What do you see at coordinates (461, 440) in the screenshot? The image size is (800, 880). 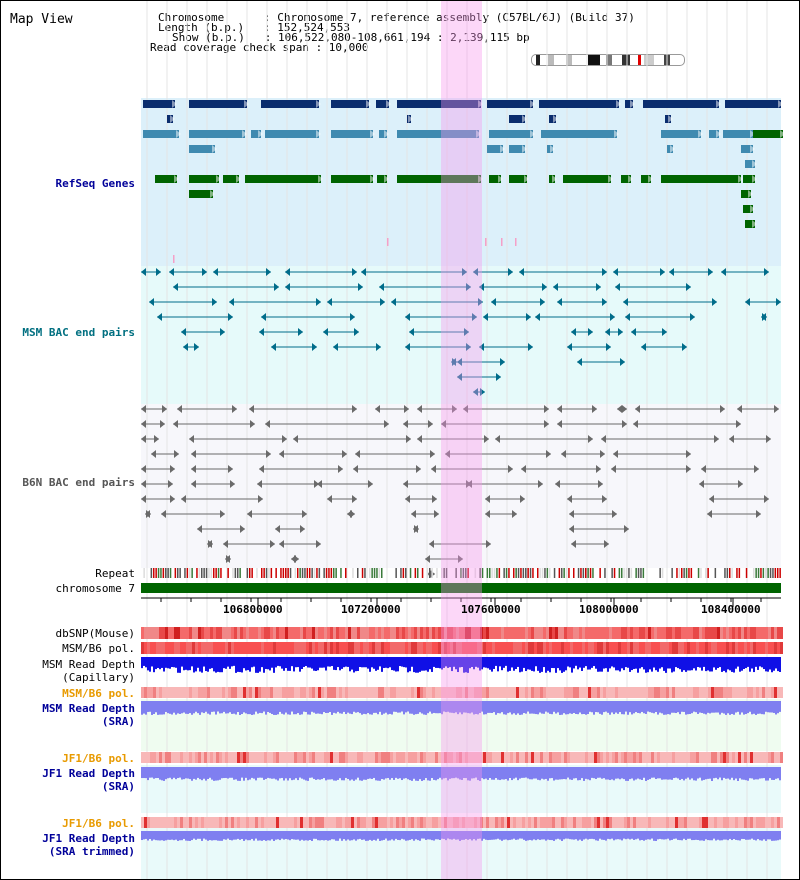 I see `selected-region-highlight` at bounding box center [461, 440].